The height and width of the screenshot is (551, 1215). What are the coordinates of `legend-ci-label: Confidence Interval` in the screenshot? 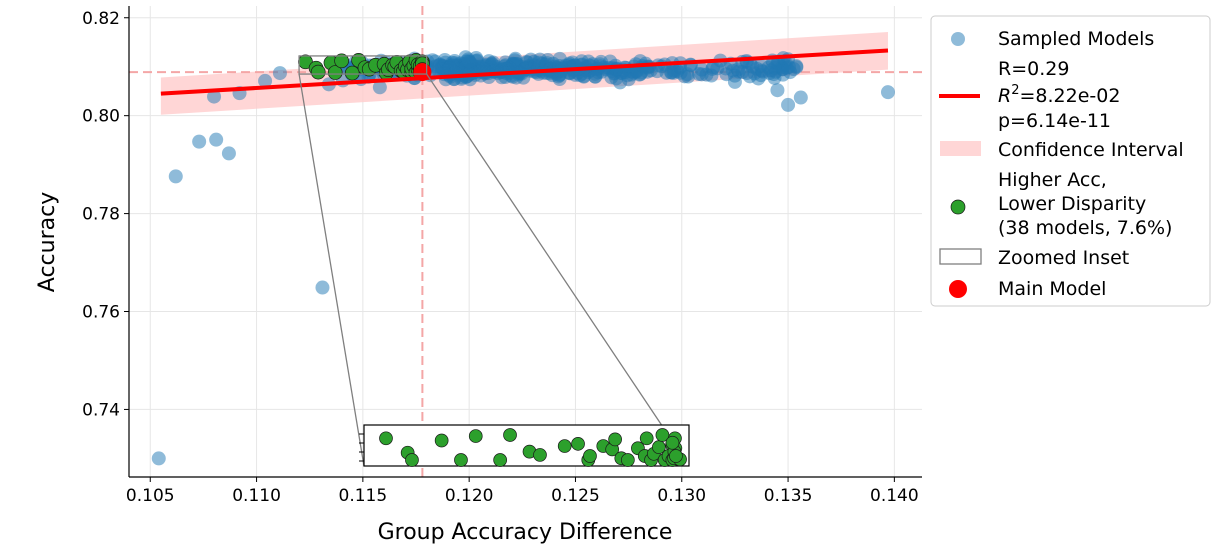 It's located at (1091, 150).